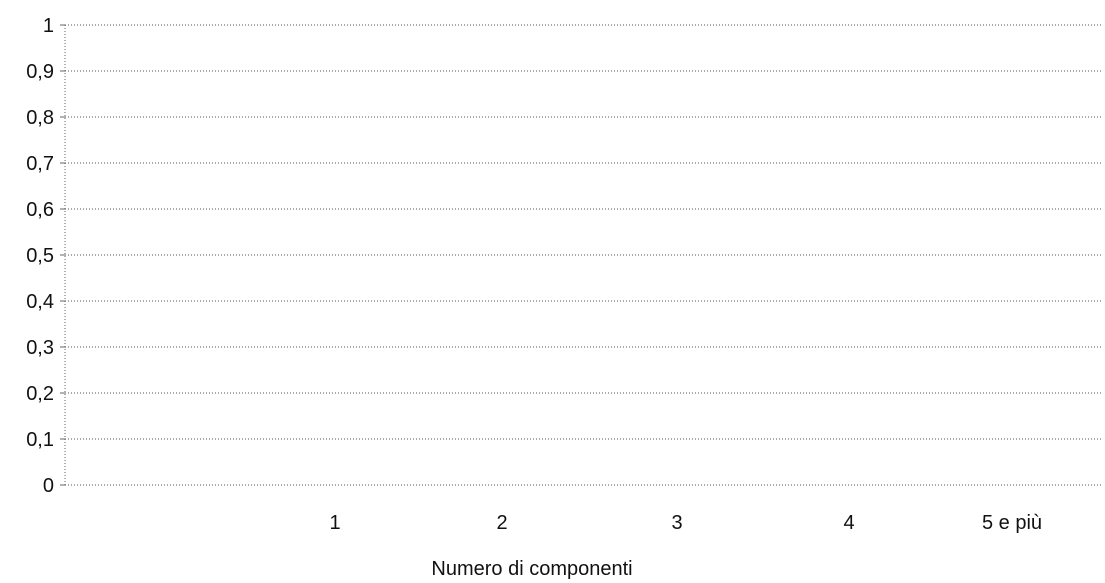 This screenshot has height=583, width=1105. Describe the element at coordinates (40, 164) in the screenshot. I see `y-tick-label: 0,7` at that location.